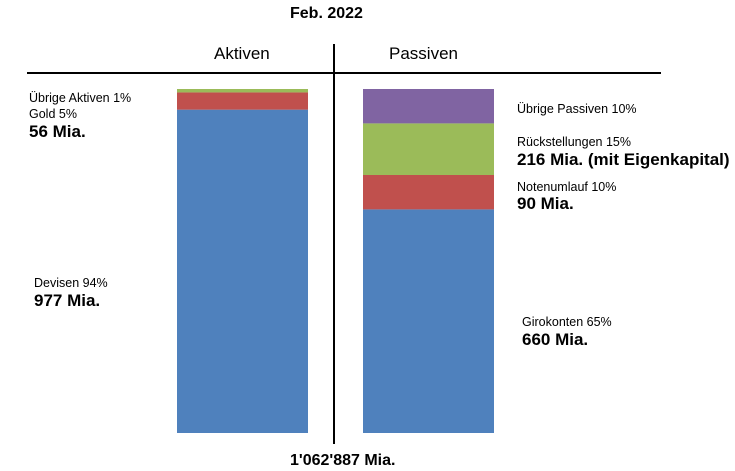 The image size is (735, 471). I want to click on column-header-aktiven: Aktiven, so click(242, 53).